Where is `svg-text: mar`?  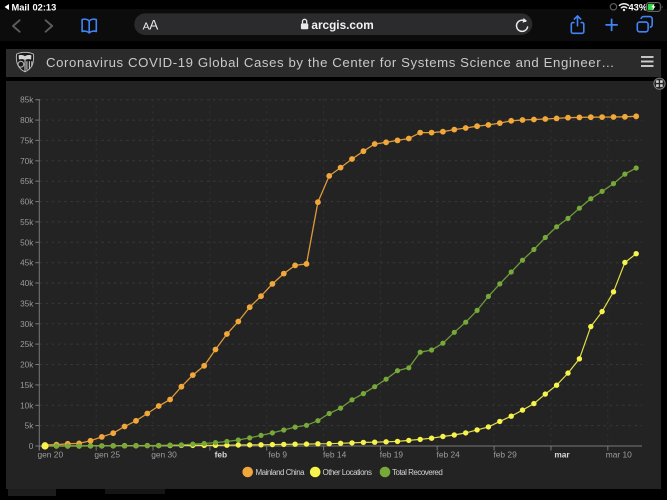
svg-text: mar is located at coordinates (562, 455).